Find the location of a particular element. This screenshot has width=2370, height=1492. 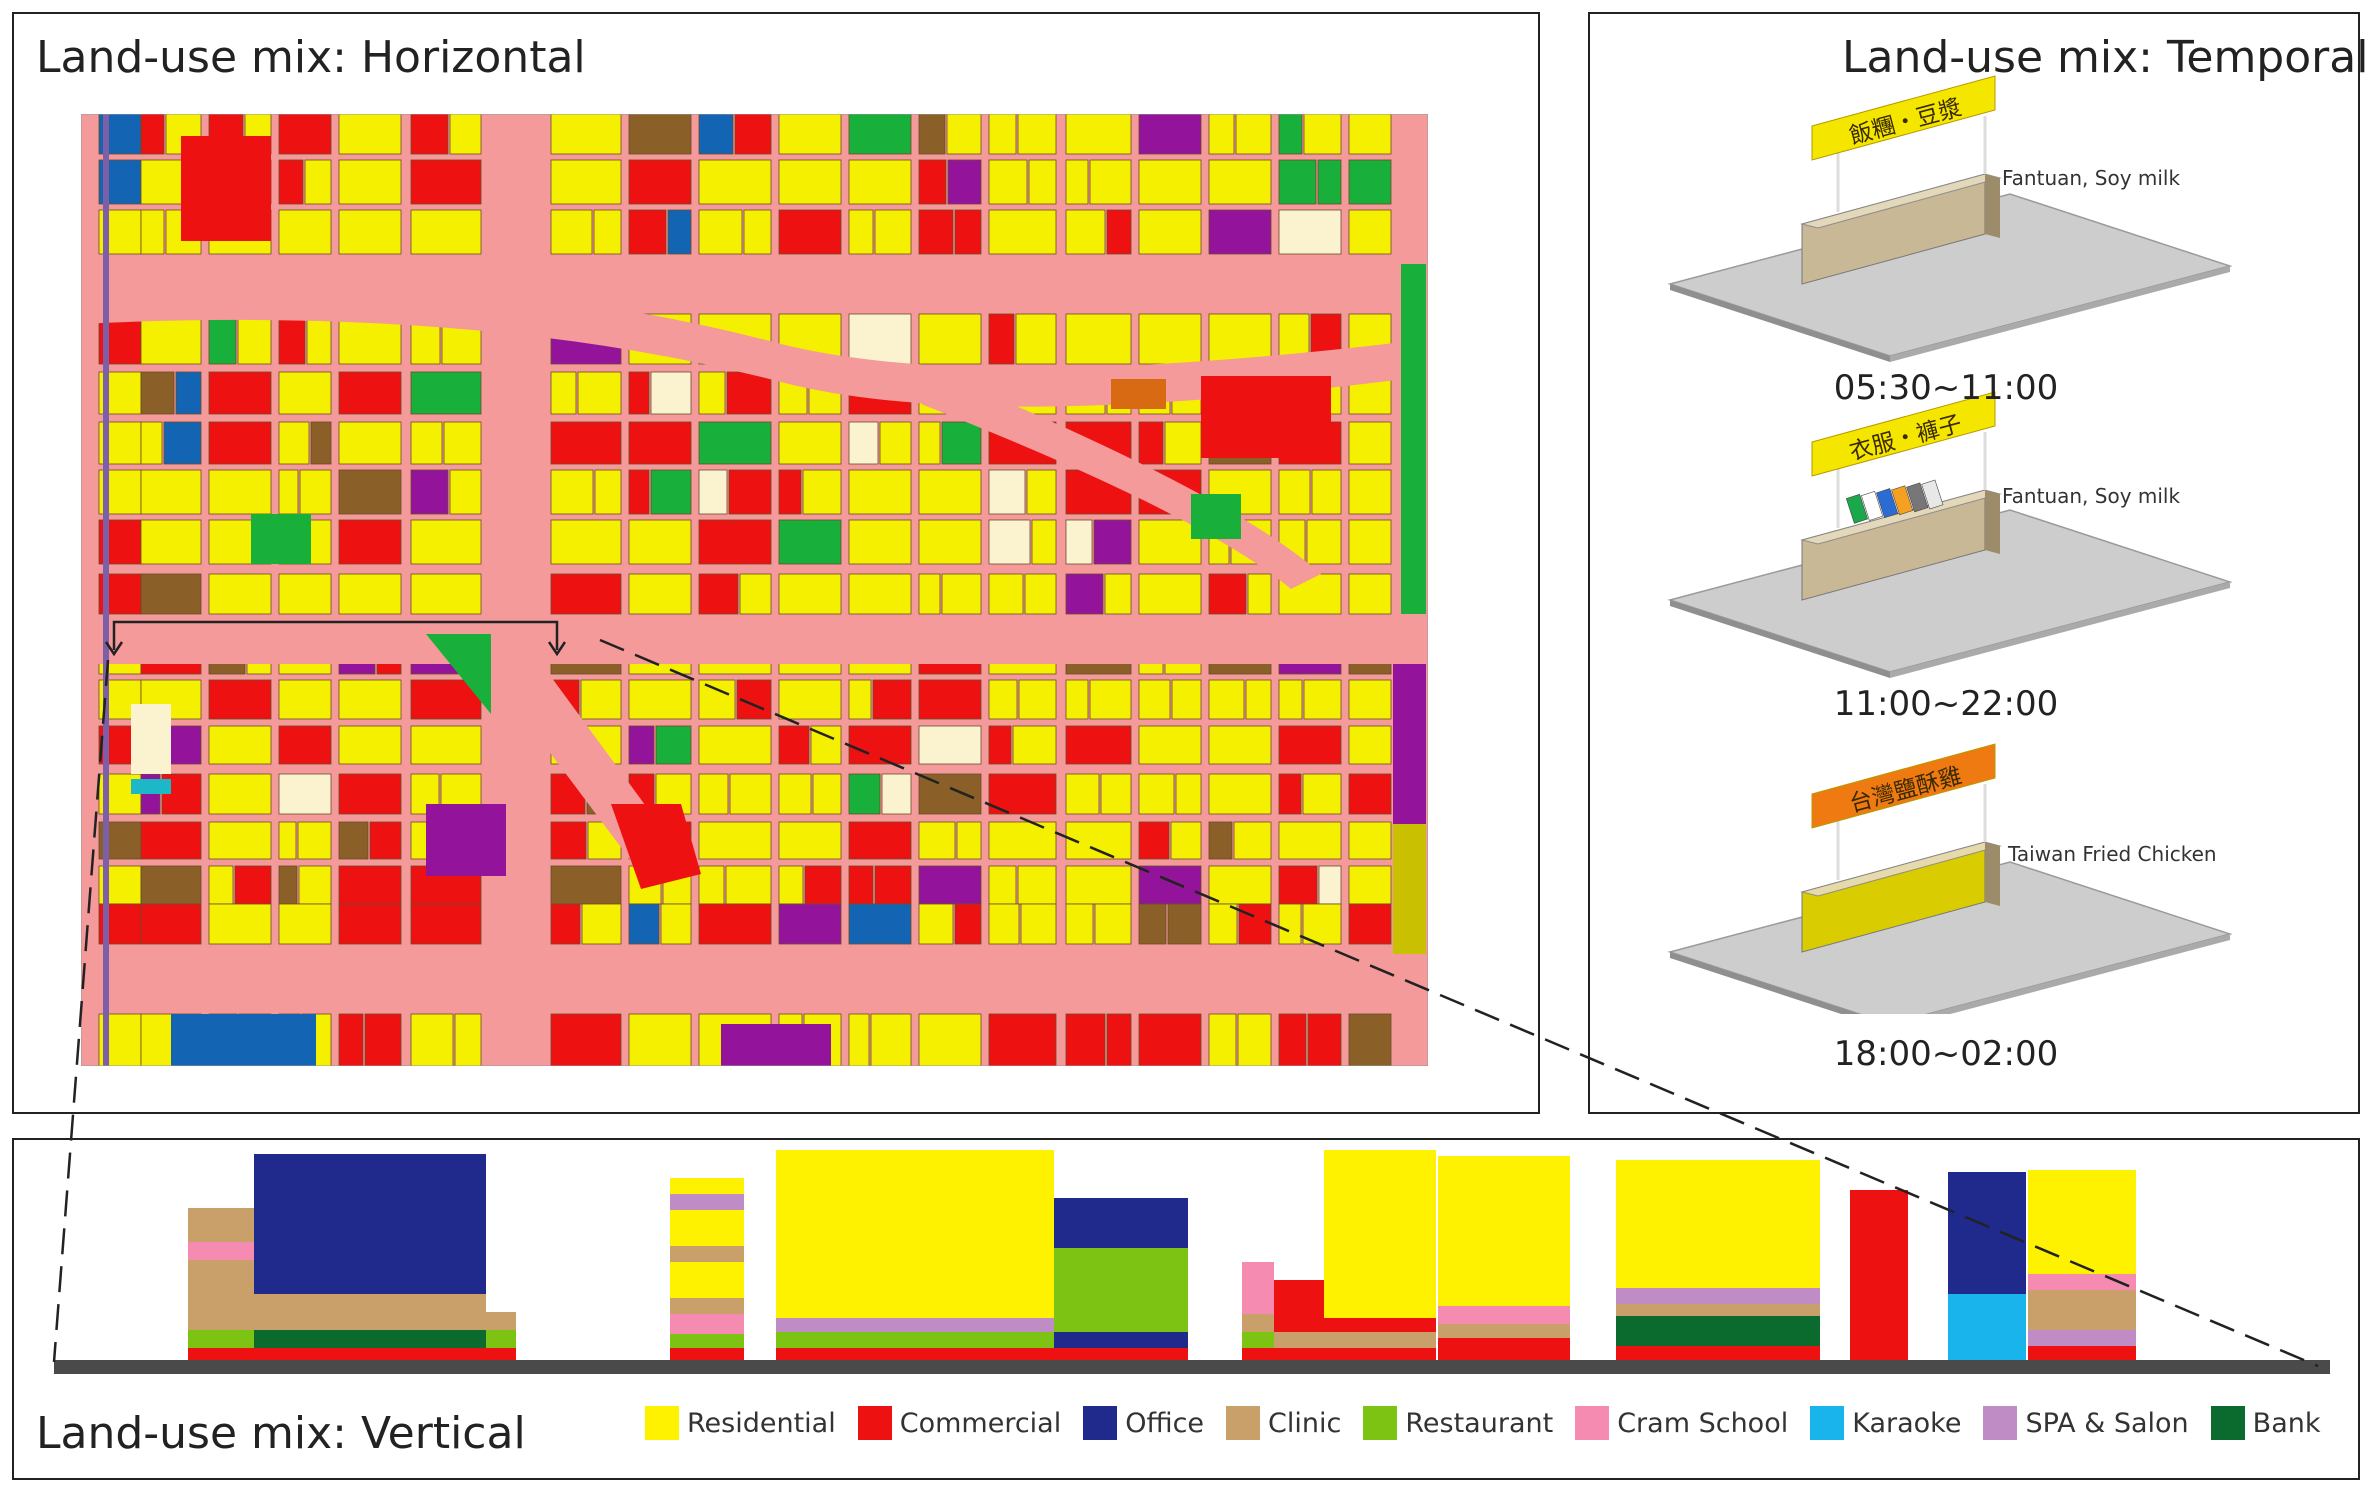

blue-block-south is located at coordinates (243, 1040).